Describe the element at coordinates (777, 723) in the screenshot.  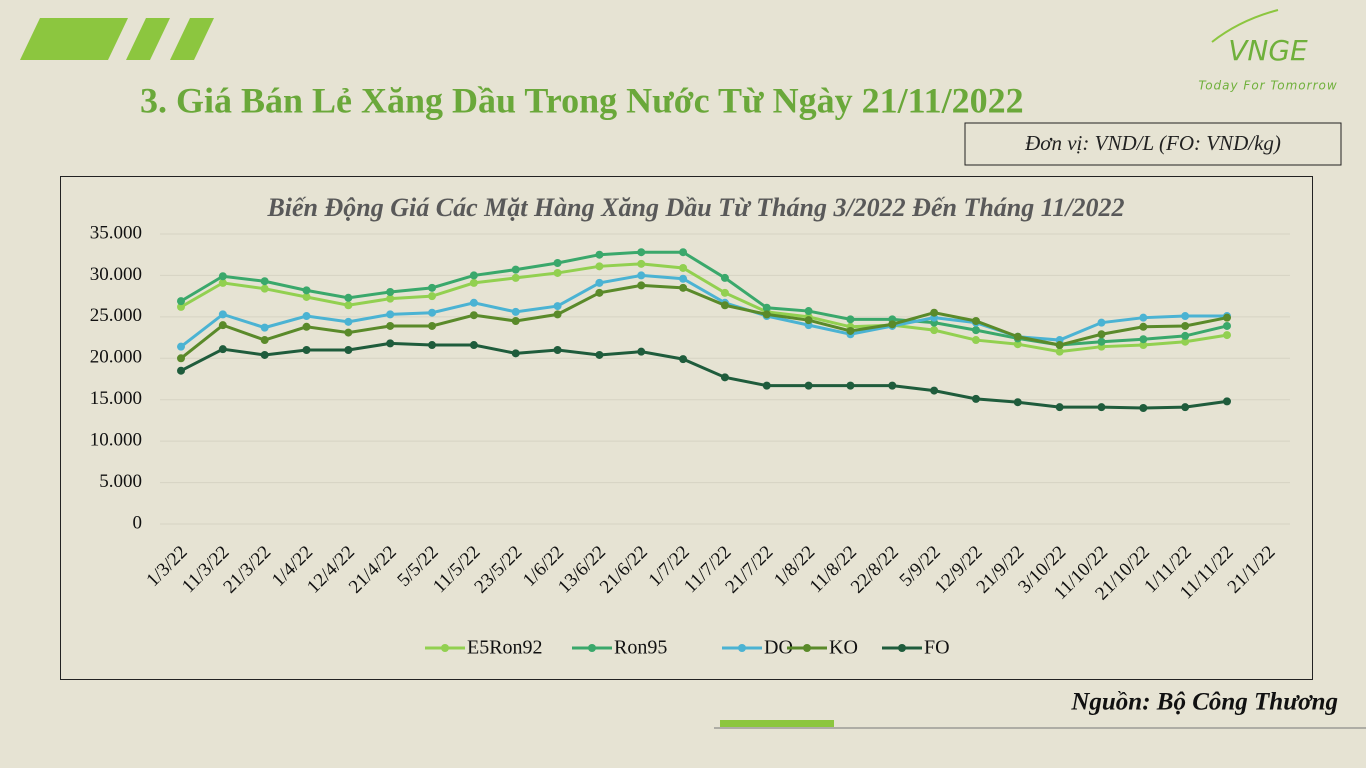
I see `decor-bar` at that location.